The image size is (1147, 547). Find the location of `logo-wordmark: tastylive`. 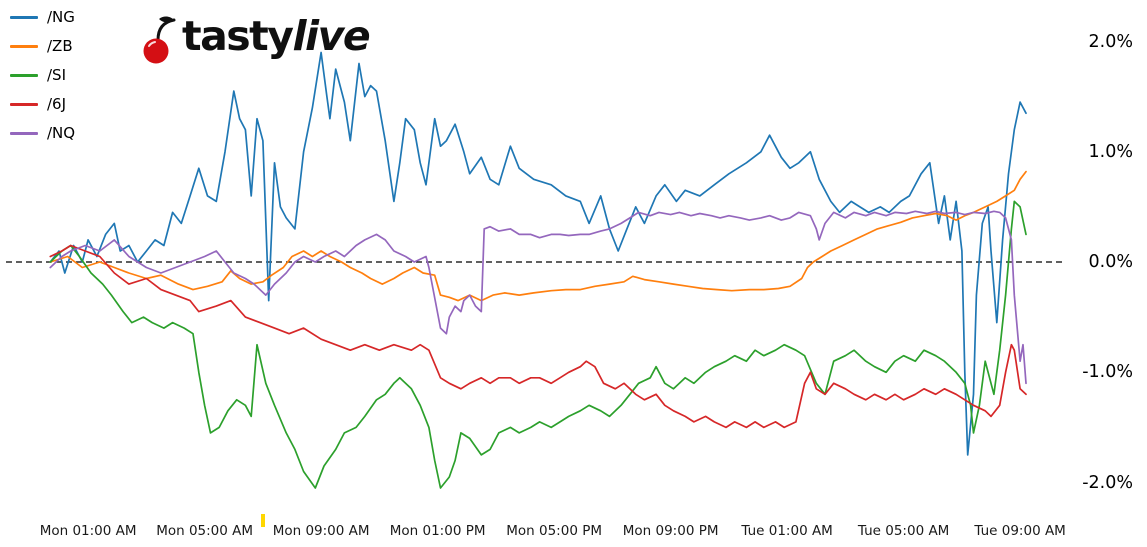

logo-wordmark: tastylive is located at coordinates (276, 36).